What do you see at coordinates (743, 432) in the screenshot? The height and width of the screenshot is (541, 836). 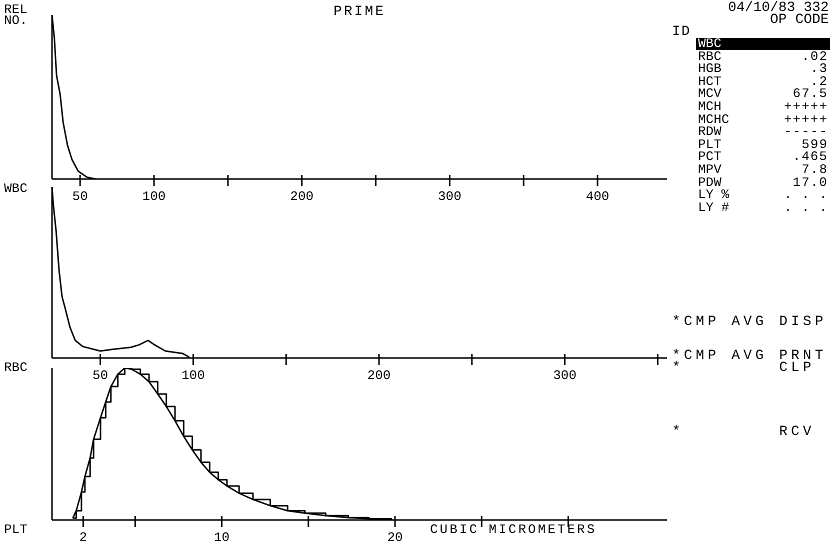 I see `text: * RCV` at bounding box center [743, 432].